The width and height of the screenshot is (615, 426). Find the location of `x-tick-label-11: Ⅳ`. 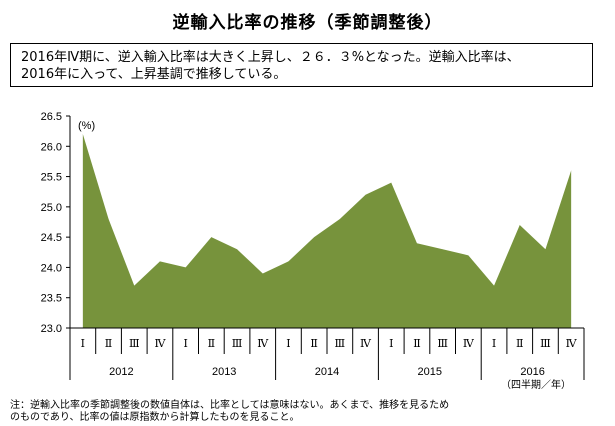

x-tick-label-11: Ⅳ is located at coordinates (366, 343).